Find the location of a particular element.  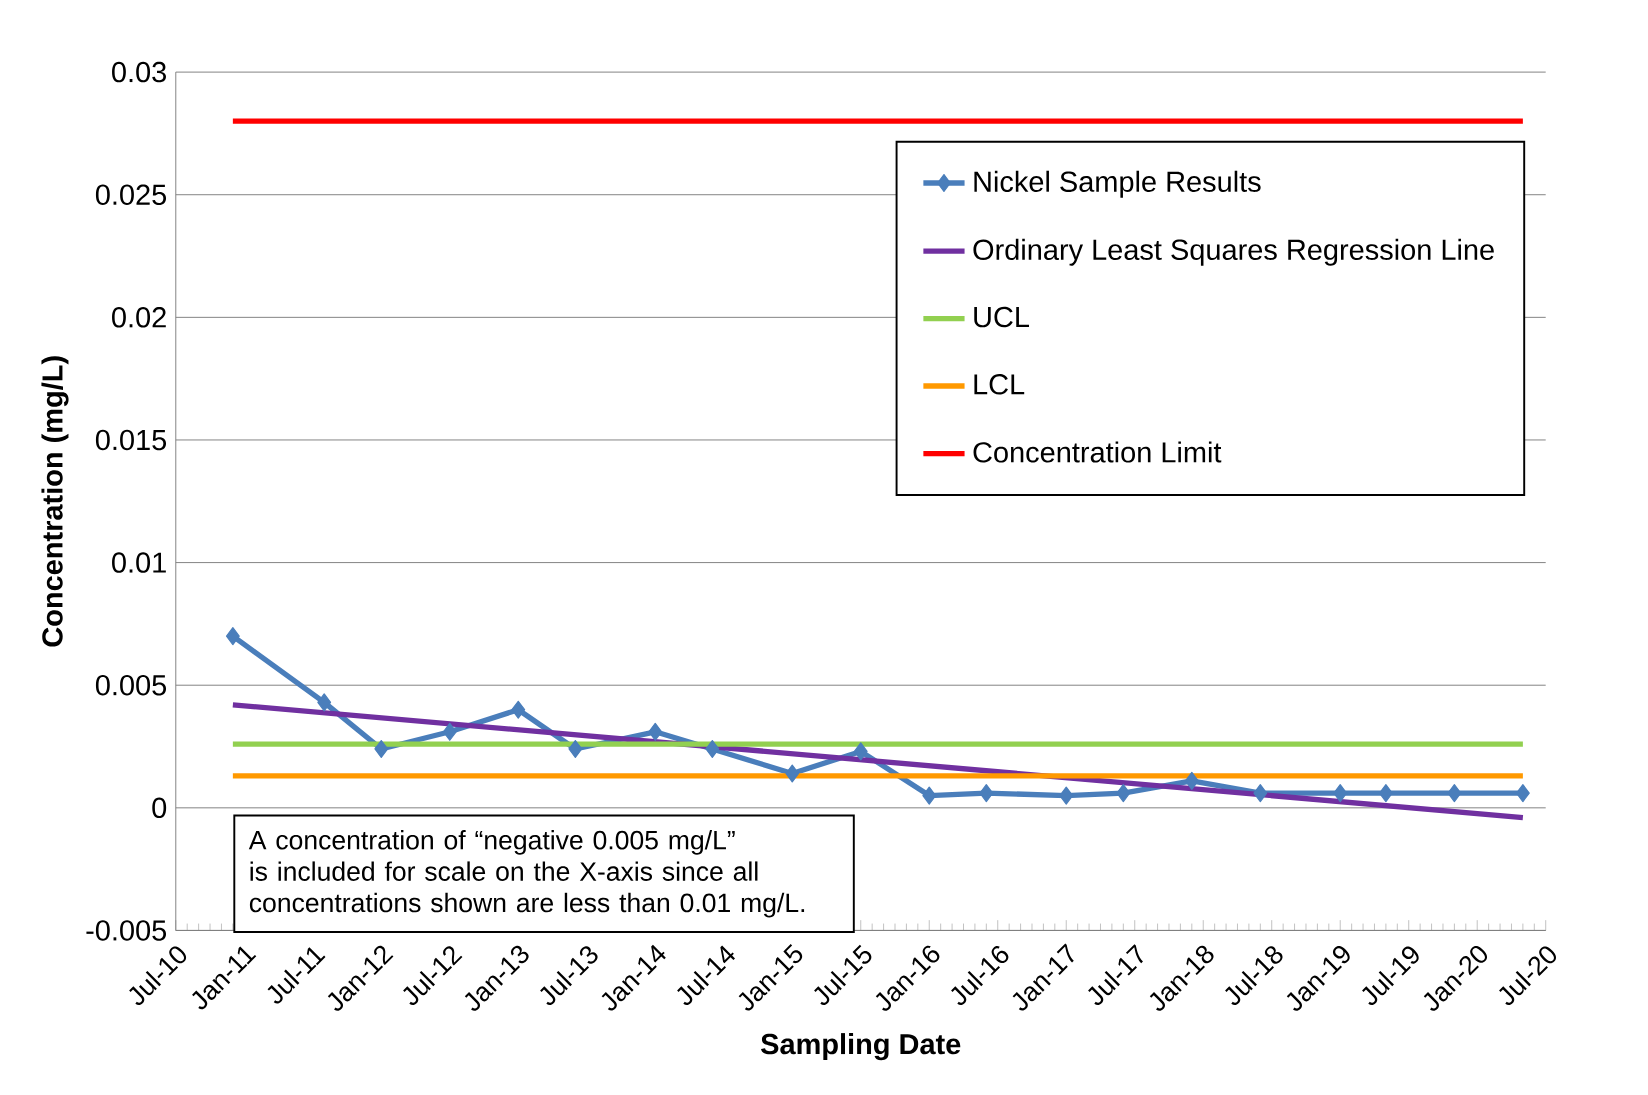

legend-label: Ordinary Least Squares Regression Line is located at coordinates (1233, 252).